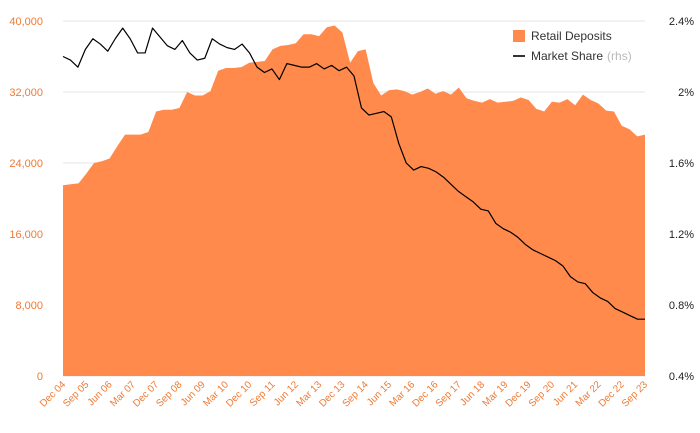  Describe the element at coordinates (356, 394) in the screenshot. I see `x-axis-tick-label: Sep 14` at that location.